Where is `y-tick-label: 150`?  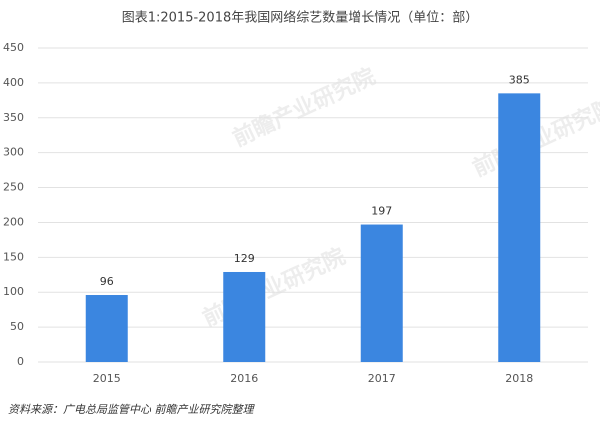 y-tick-label: 150 is located at coordinates (13, 256).